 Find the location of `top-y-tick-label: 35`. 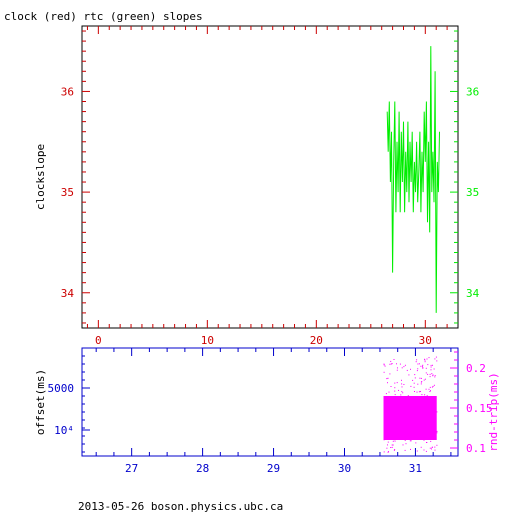

top-y-tick-label: 35 is located at coordinates (67, 192).